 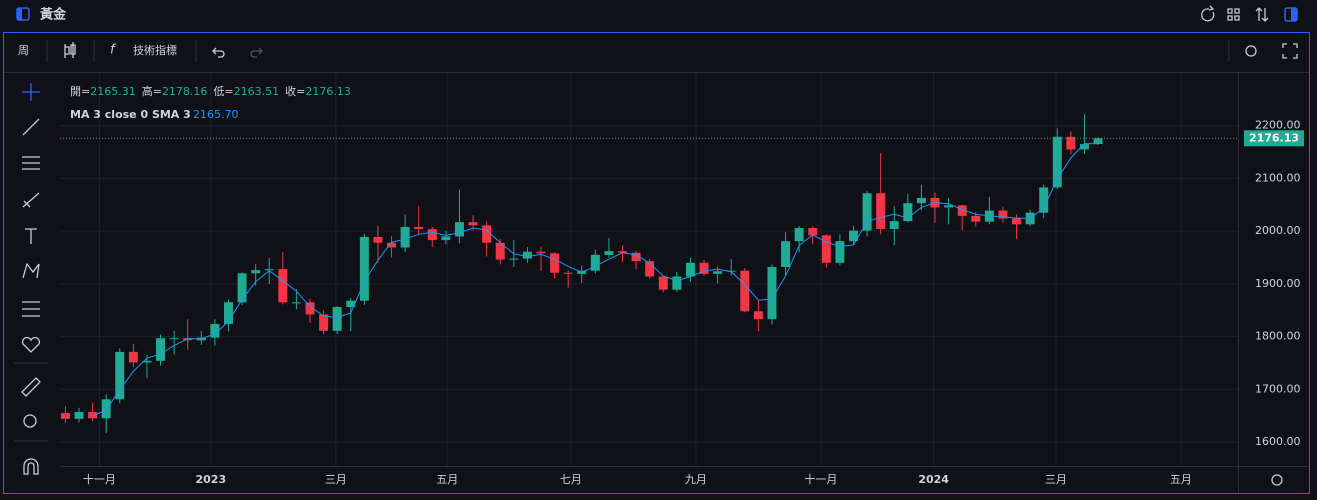 What do you see at coordinates (257, 91) in the screenshot?
I see `ohlc-value: 2163.51` at bounding box center [257, 91].